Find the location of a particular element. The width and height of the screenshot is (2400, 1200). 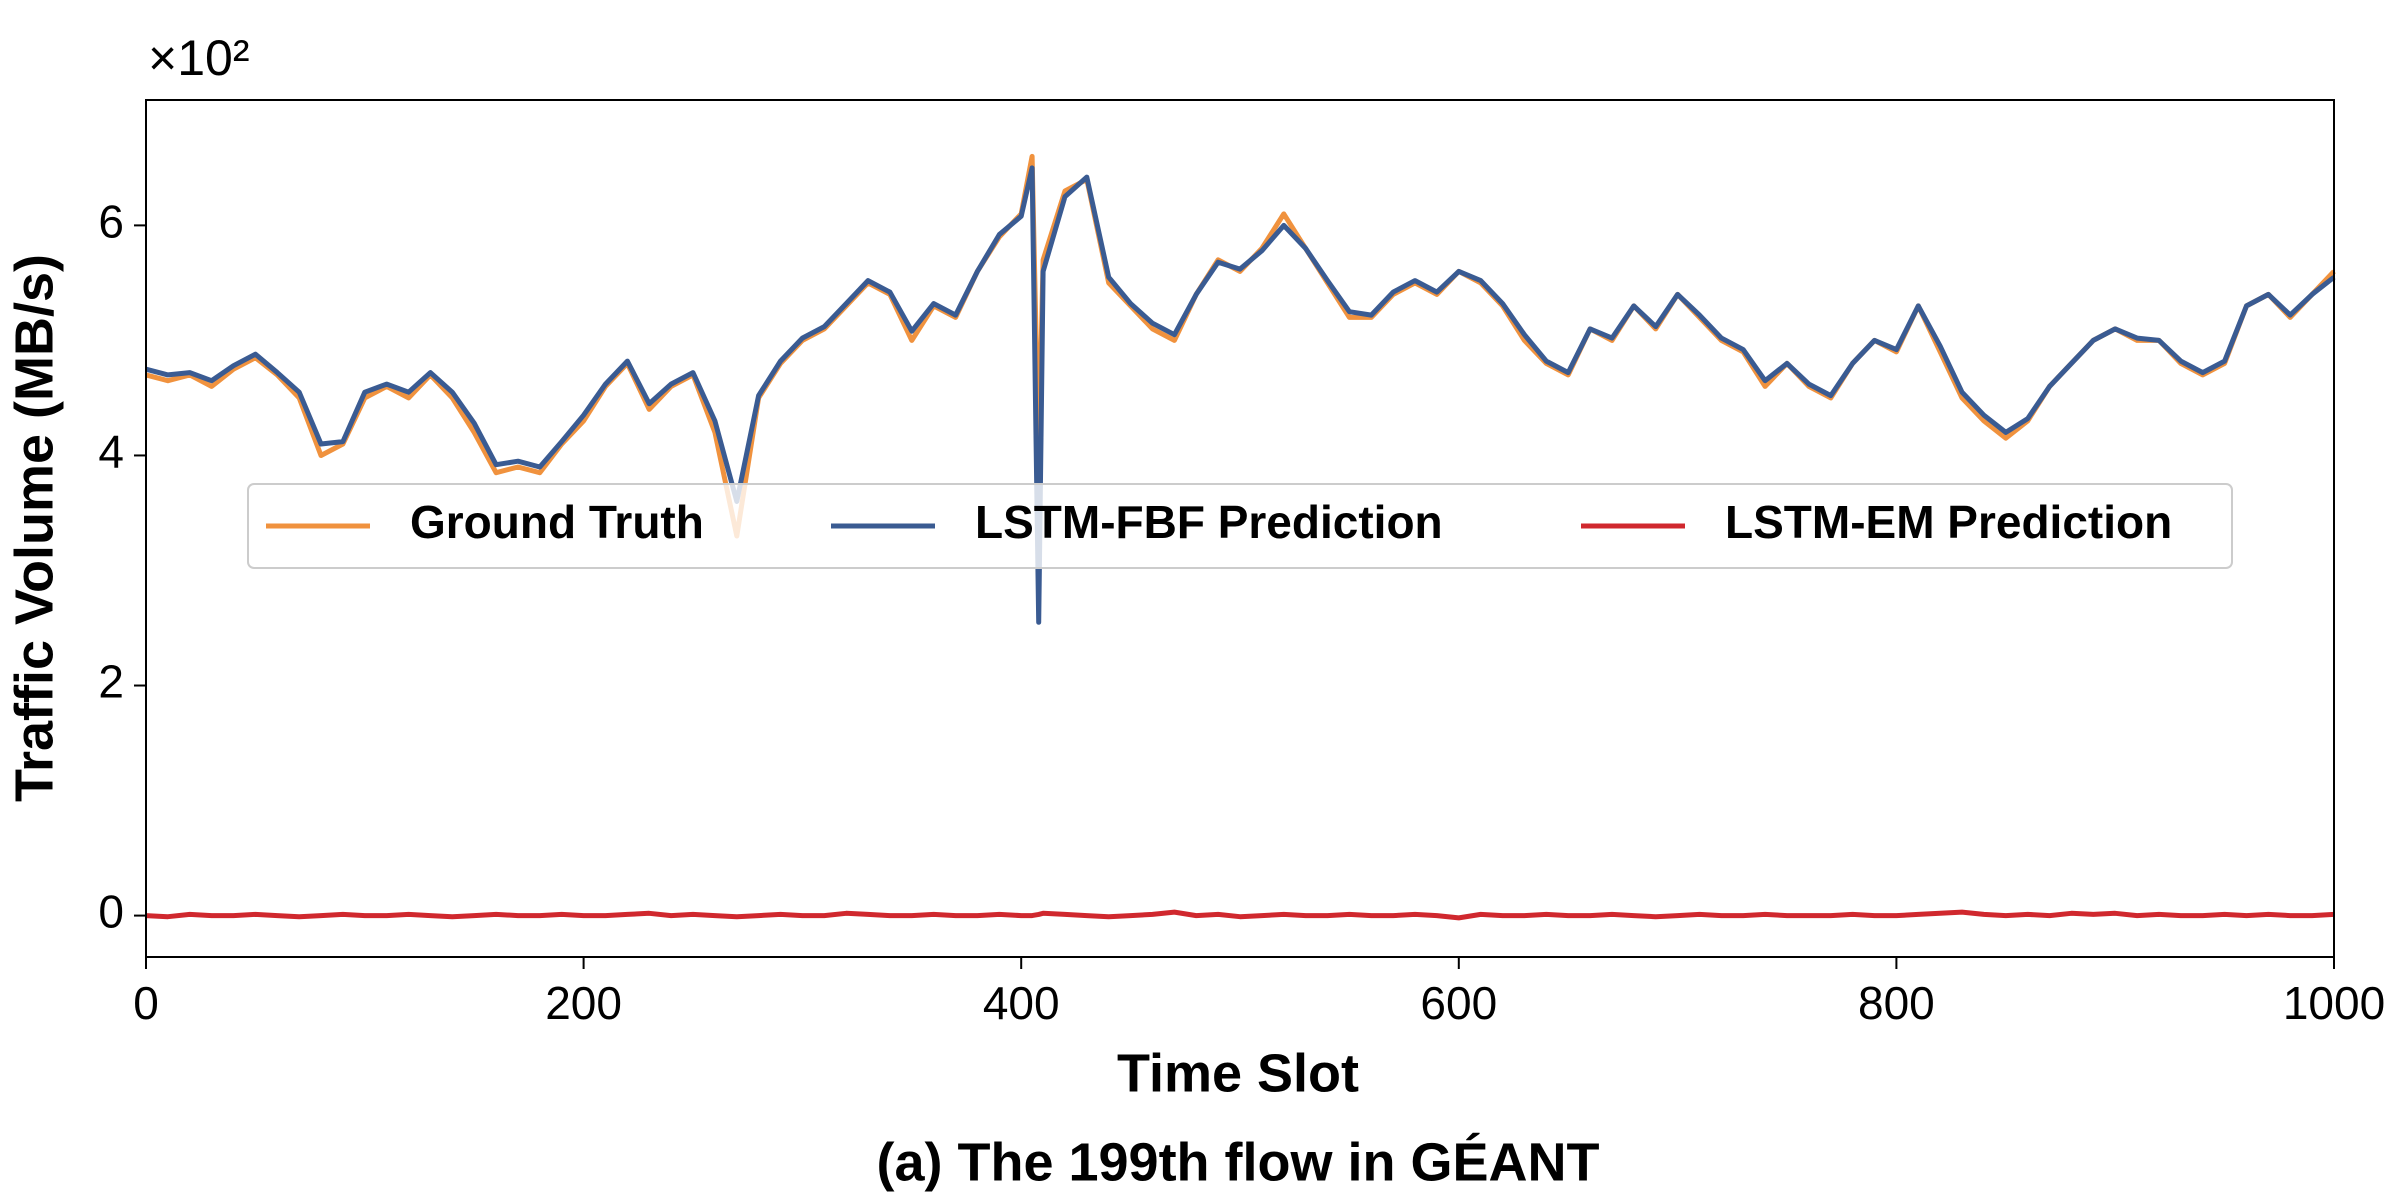

y-tick-label: 6 is located at coordinates (111, 222).